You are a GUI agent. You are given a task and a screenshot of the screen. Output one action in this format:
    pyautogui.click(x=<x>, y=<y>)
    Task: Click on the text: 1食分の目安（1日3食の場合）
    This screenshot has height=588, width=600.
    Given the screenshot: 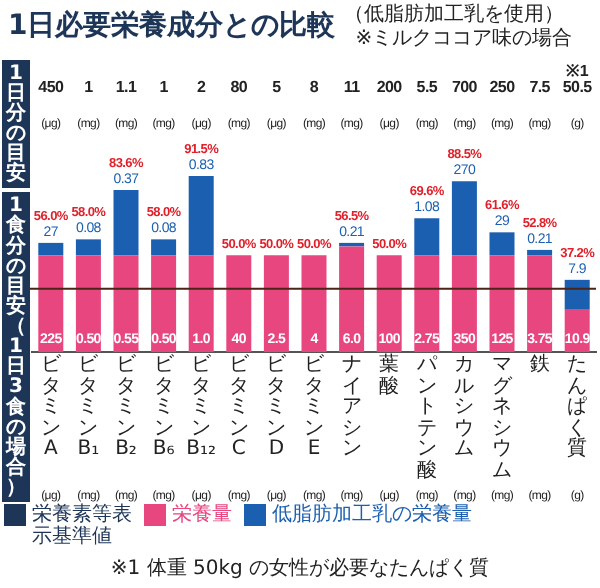 What is the action you would take?
    pyautogui.click(x=16, y=347)
    